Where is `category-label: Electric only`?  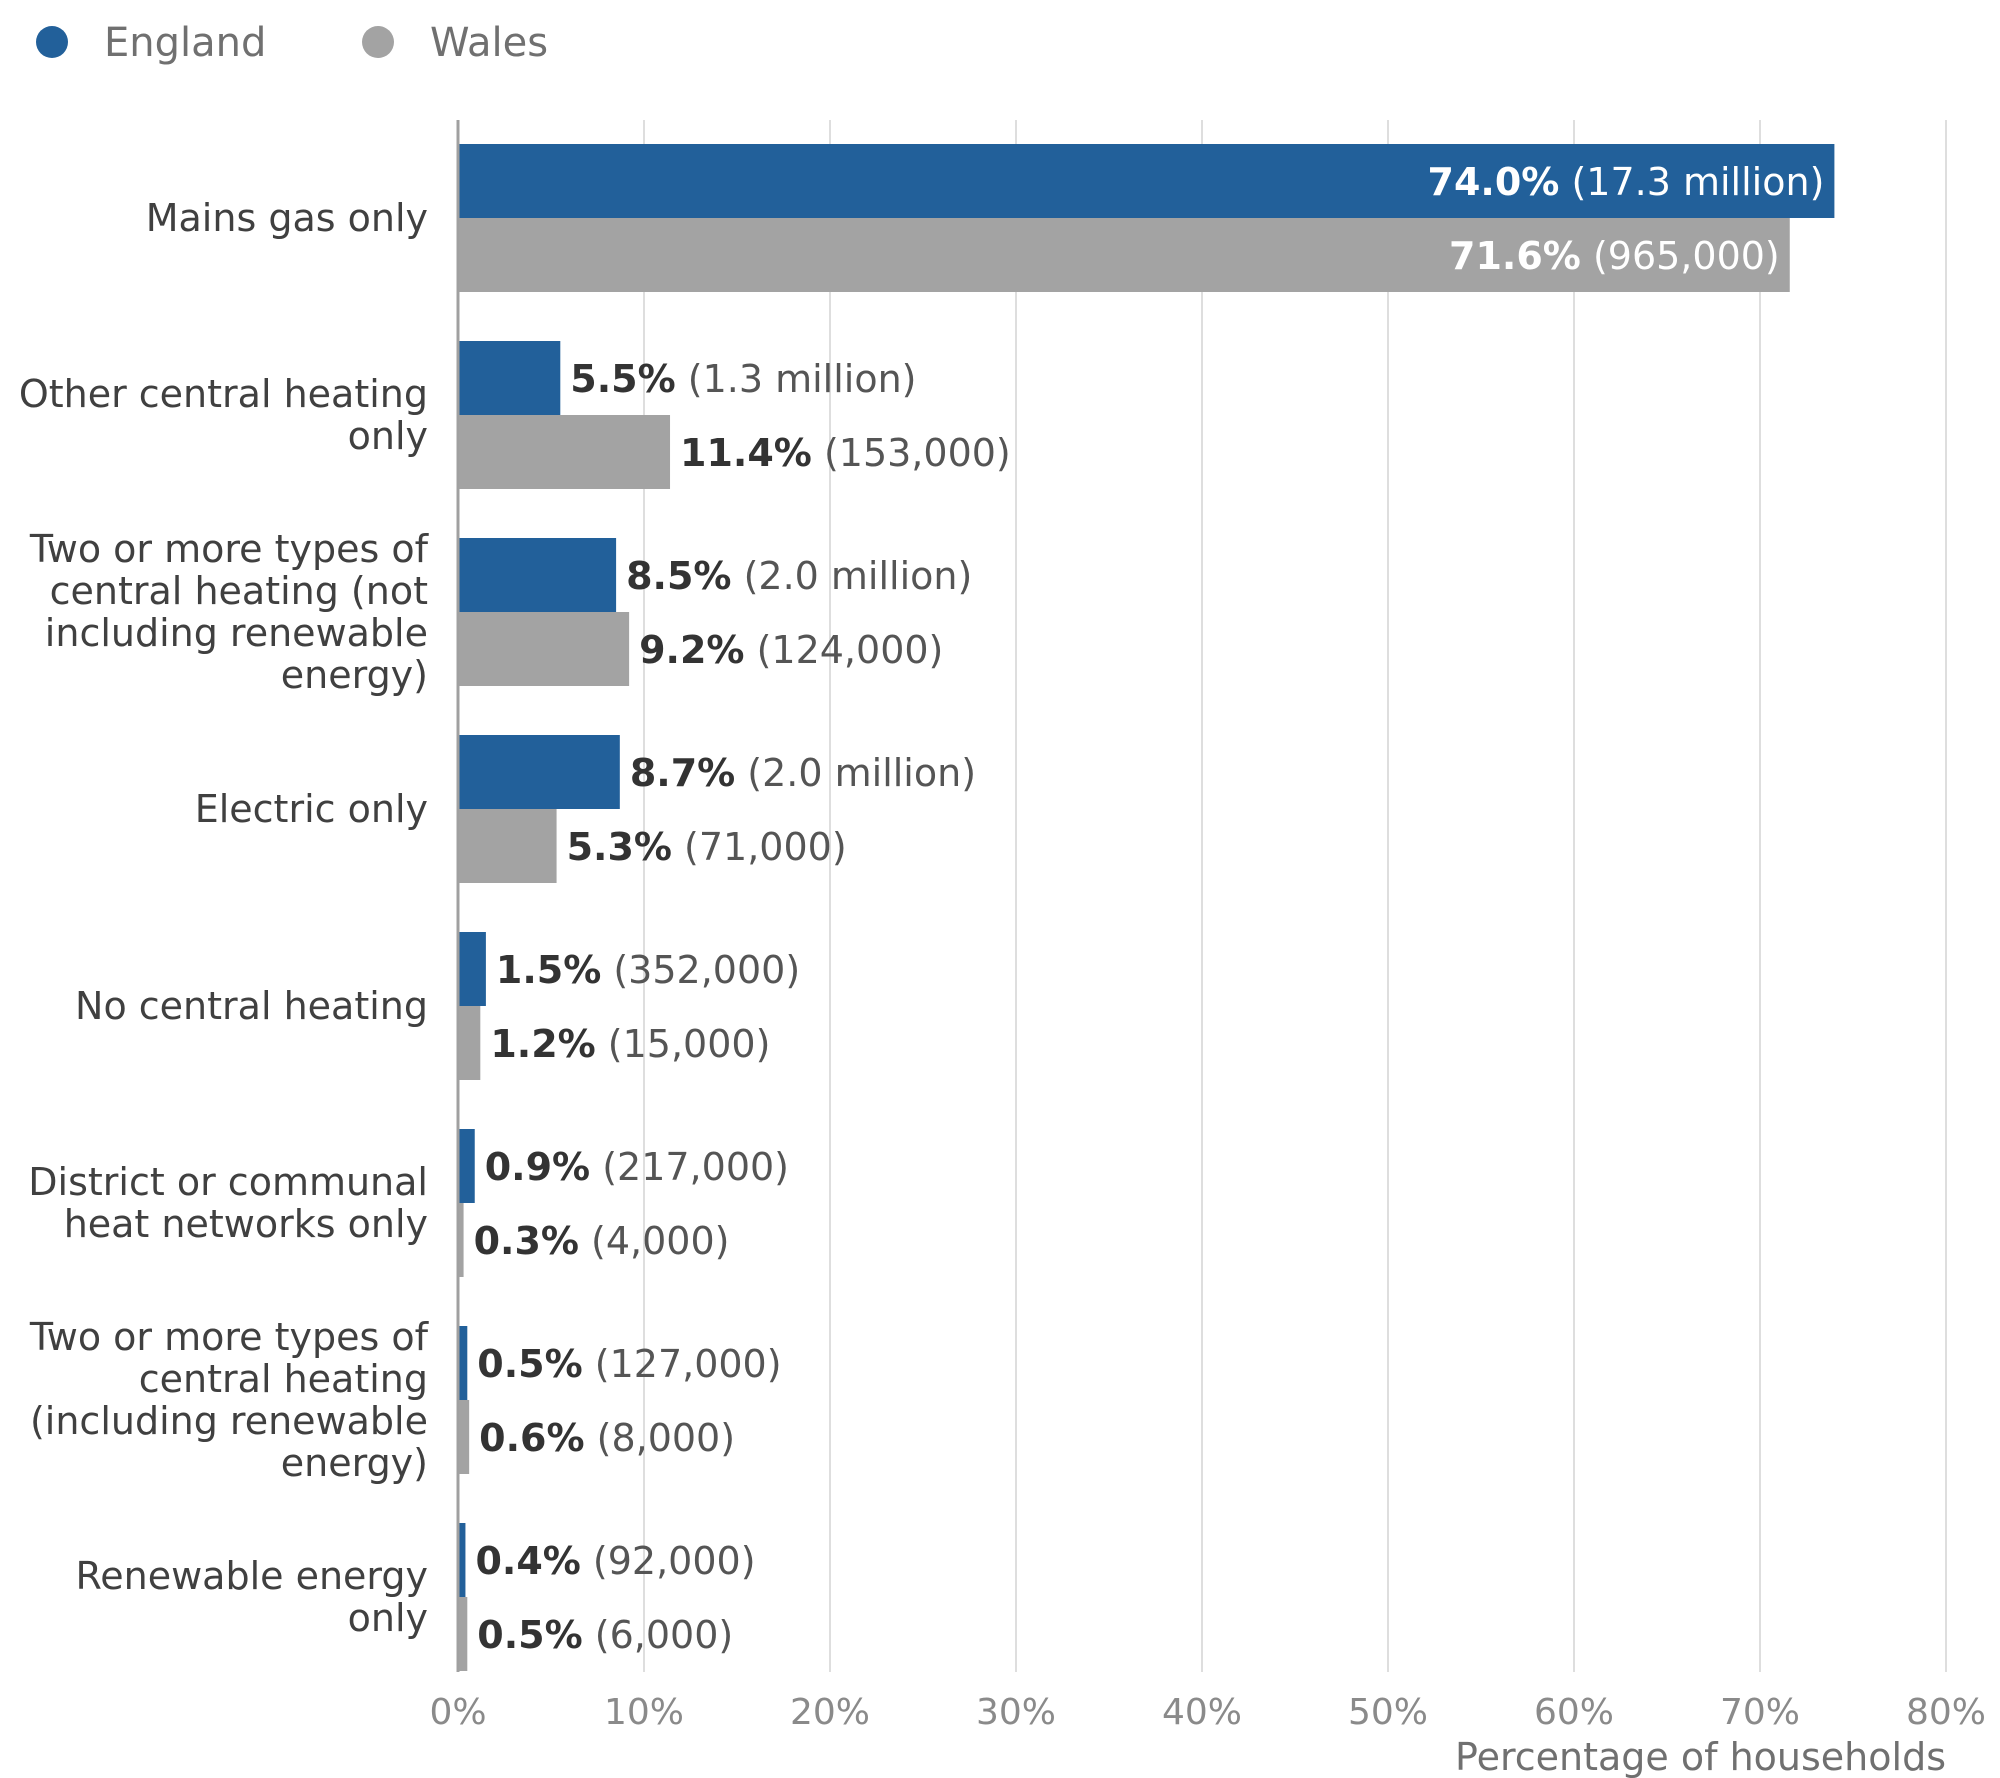 category-label: Electric only is located at coordinates (311, 809).